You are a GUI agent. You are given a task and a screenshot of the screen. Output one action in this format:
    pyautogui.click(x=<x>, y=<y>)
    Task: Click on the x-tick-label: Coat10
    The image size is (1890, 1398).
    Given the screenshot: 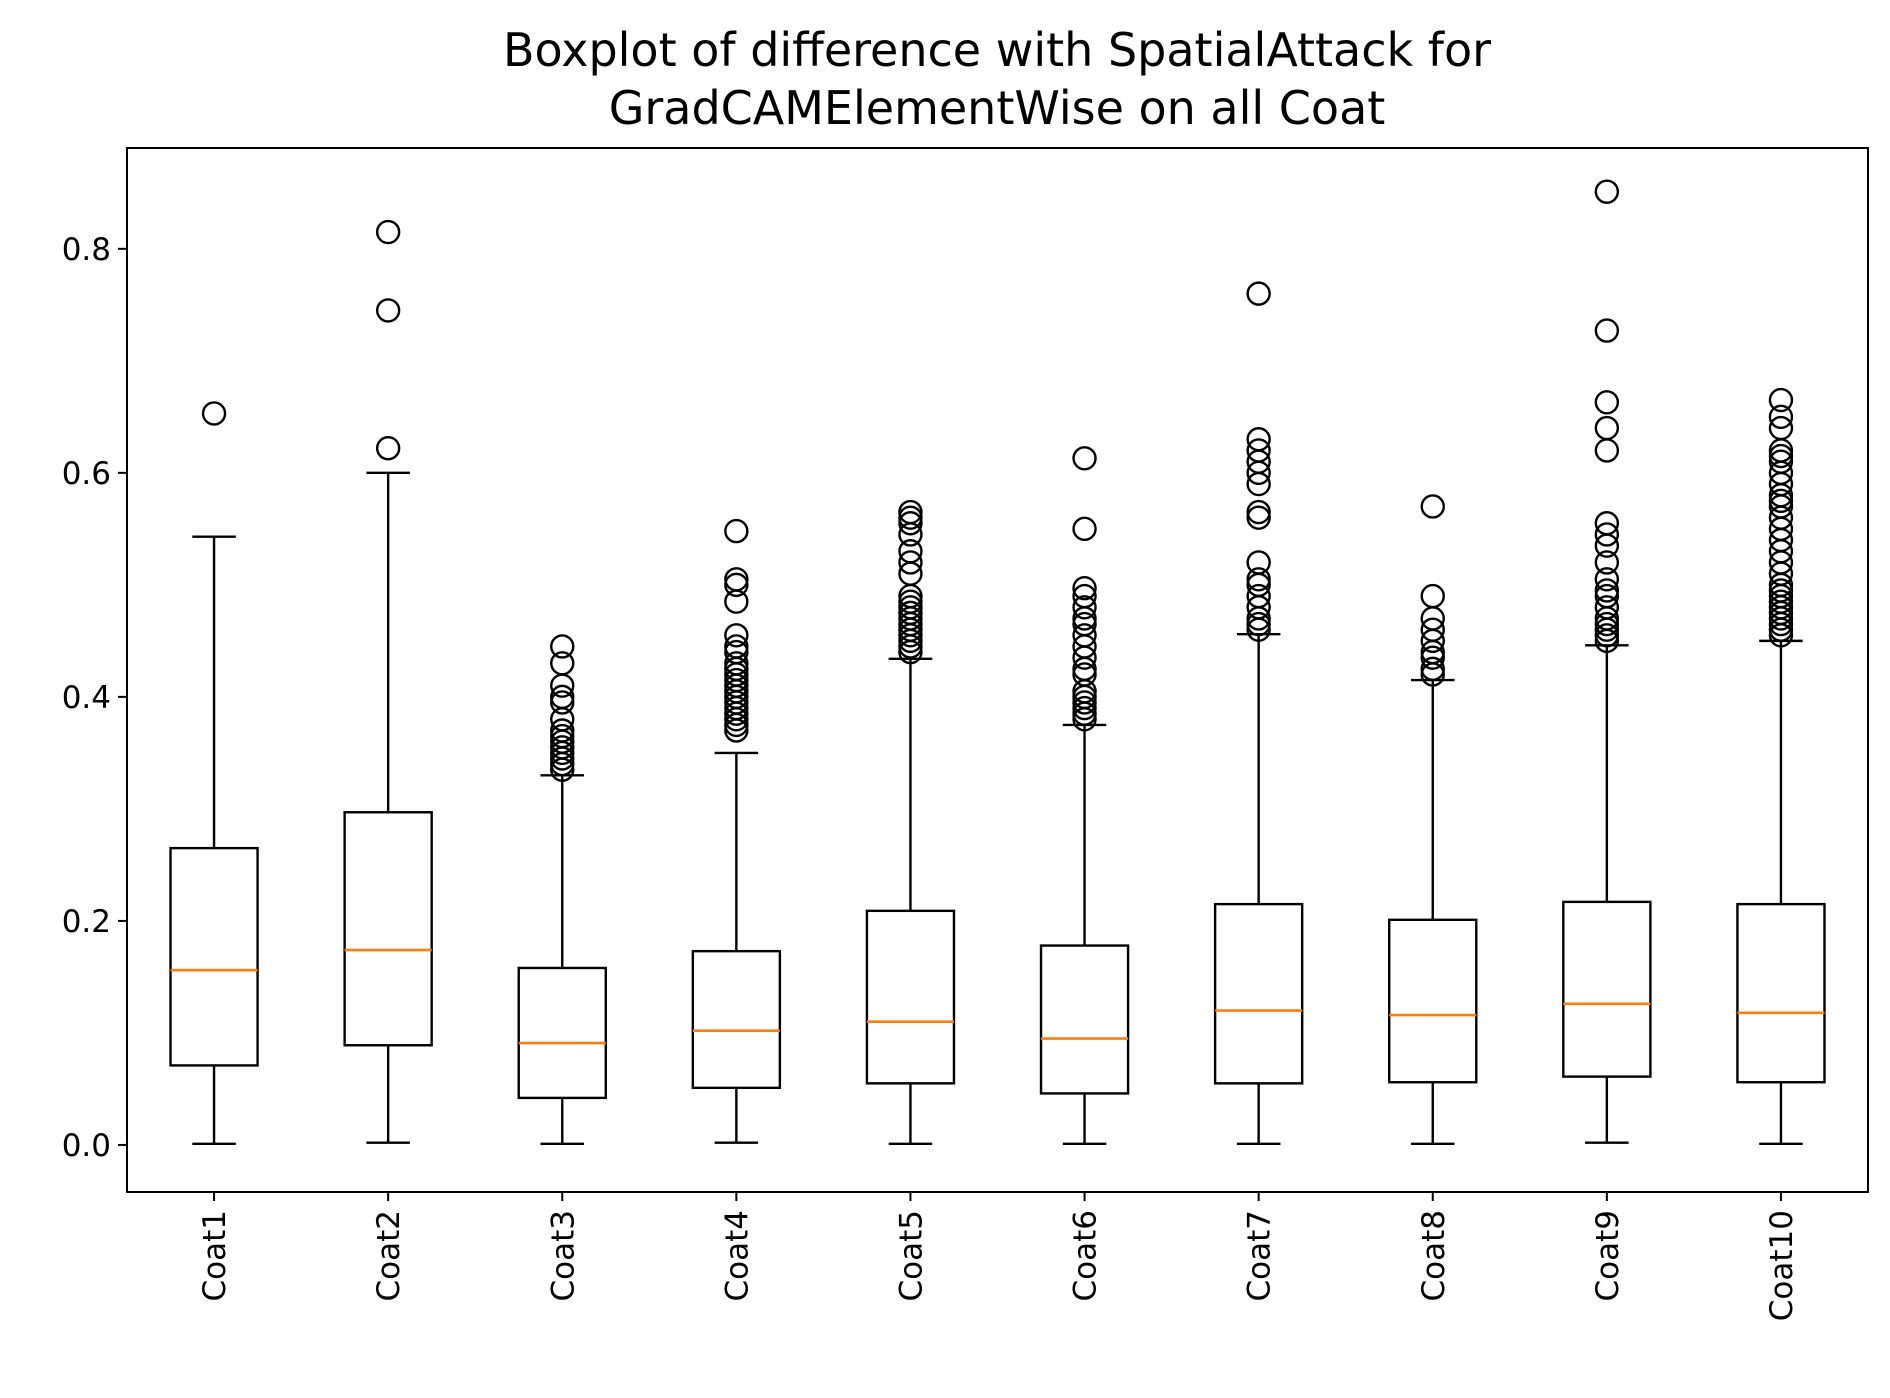 What is the action you would take?
    pyautogui.click(x=1782, y=1265)
    